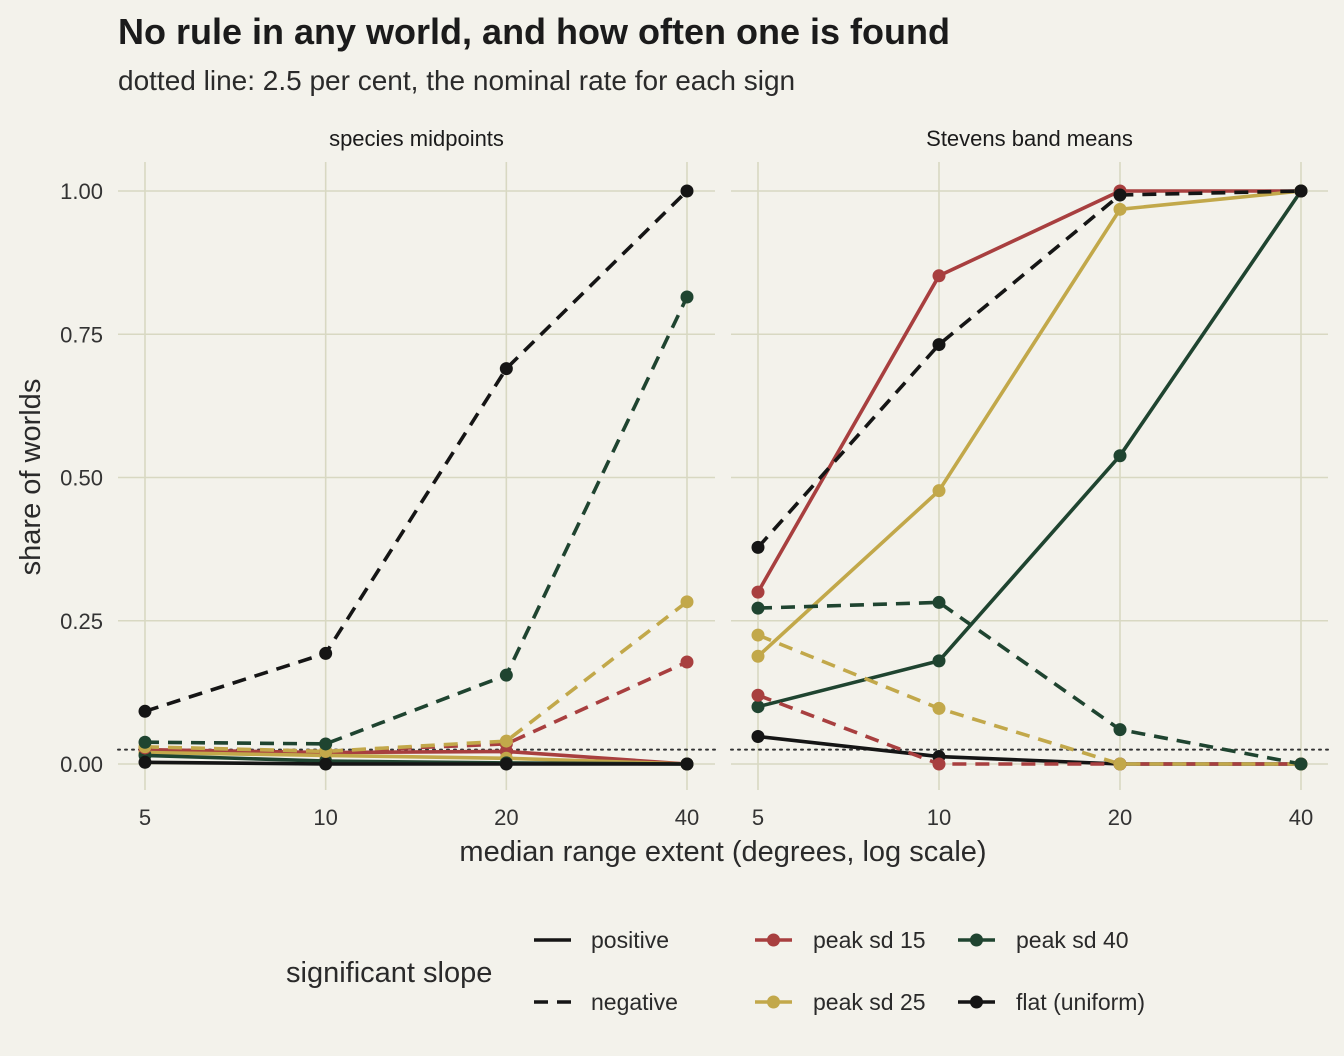  Describe the element at coordinates (773, 1002) in the screenshot. I see `legend-key-point-sd25` at that location.